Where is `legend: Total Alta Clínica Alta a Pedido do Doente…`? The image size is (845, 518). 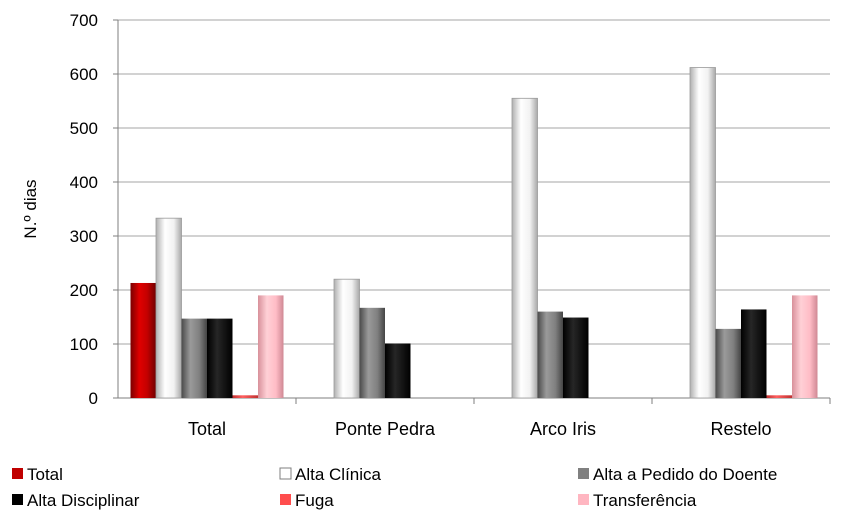
legend: Total Alta Clínica Alta a Pedido do Doente… is located at coordinates (394, 487).